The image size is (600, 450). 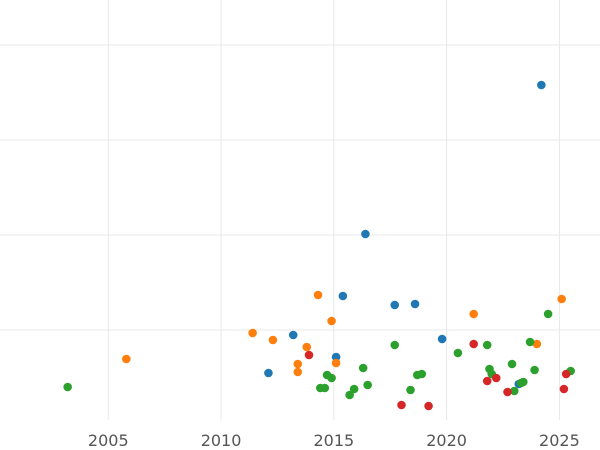 I want to click on x-tick-label-2025: 2025, so click(x=559, y=440).